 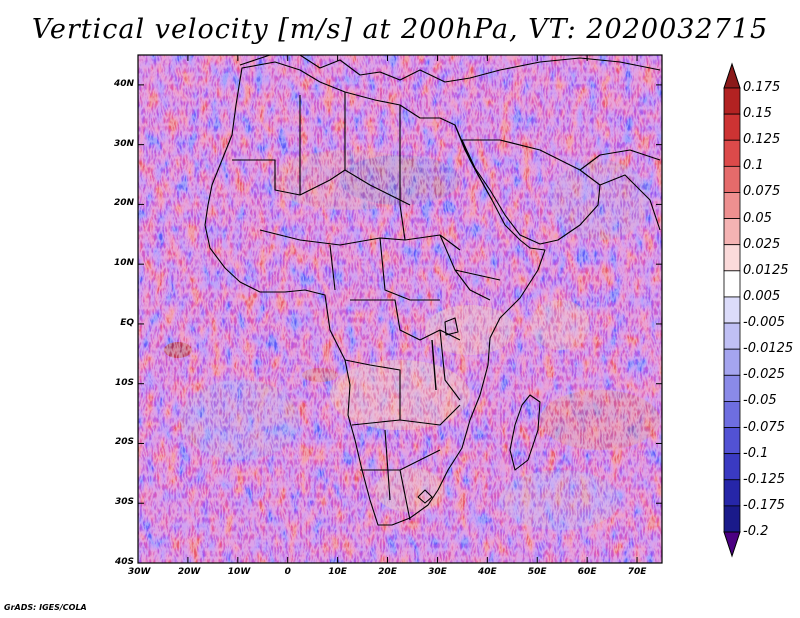 I want to click on colorbar-label: -0.025, so click(x=764, y=375).